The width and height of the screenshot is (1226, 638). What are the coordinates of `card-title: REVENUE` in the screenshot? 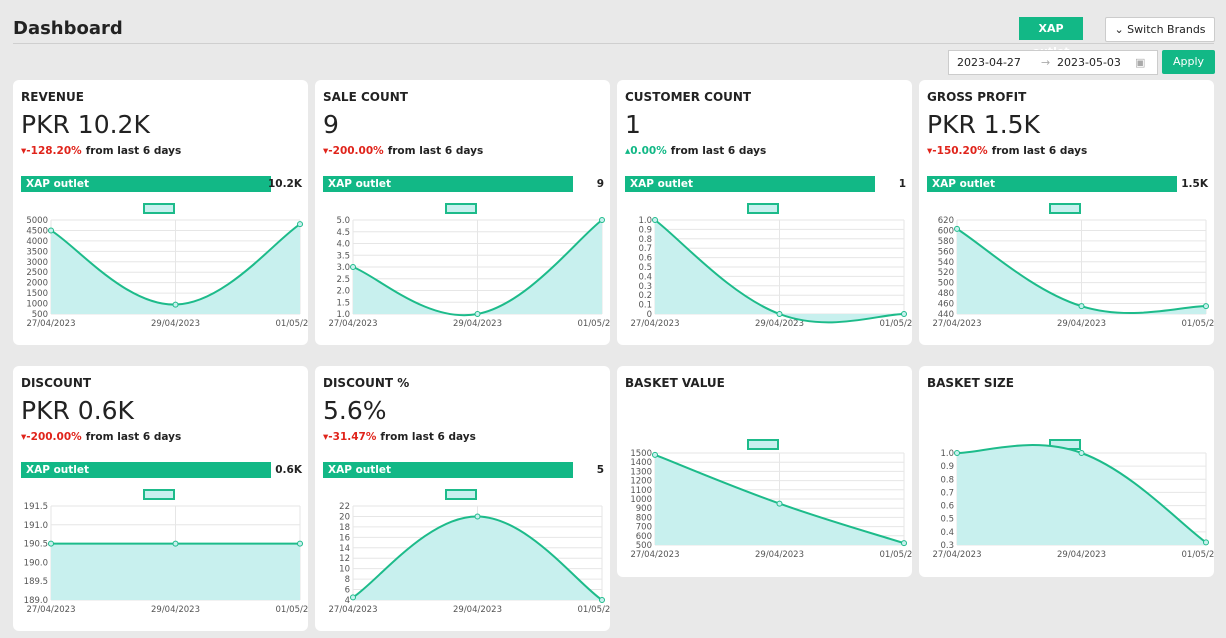 It's located at (52, 97).